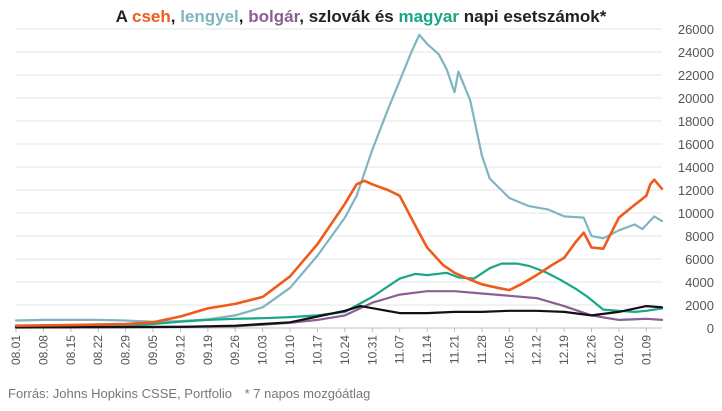 Image resolution: width=722 pixels, height=411 pixels. I want to click on y-tick-label: 14000, so click(696, 167).